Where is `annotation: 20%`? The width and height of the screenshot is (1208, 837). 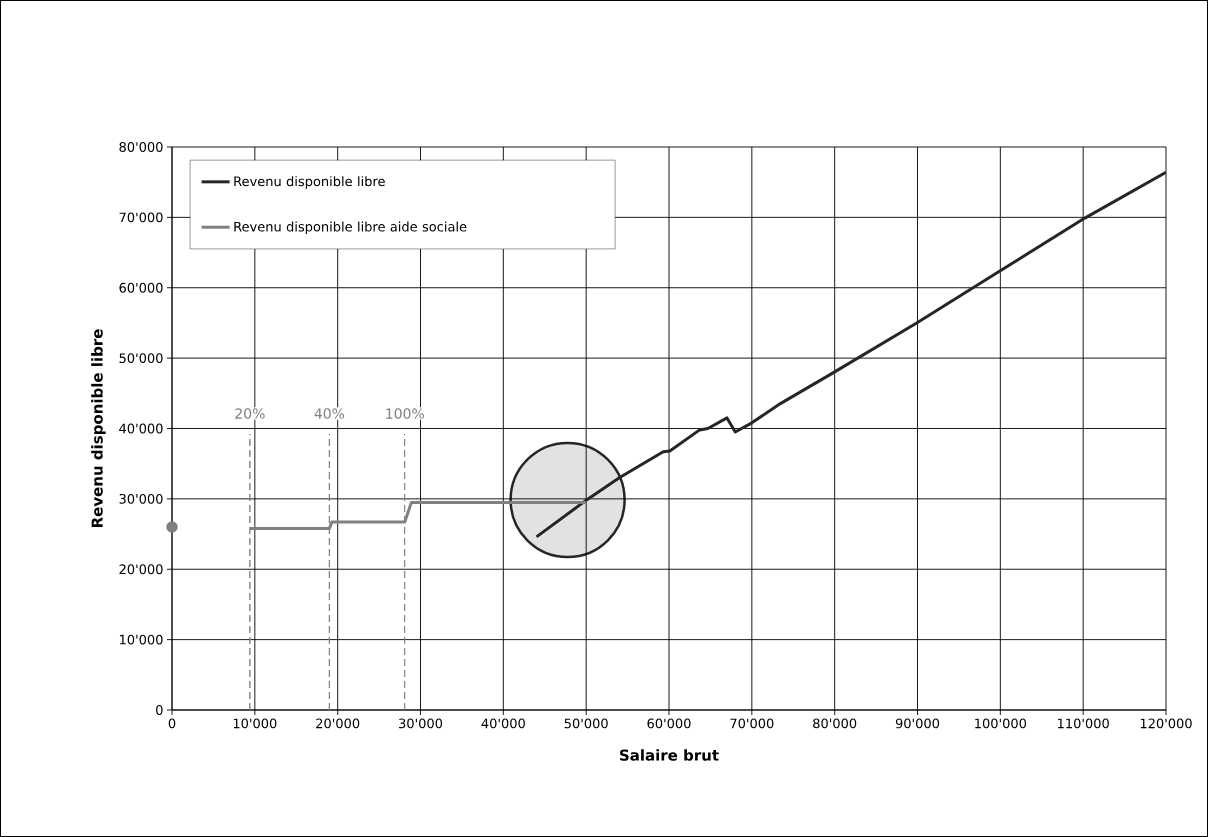
annotation: 20% is located at coordinates (250, 413).